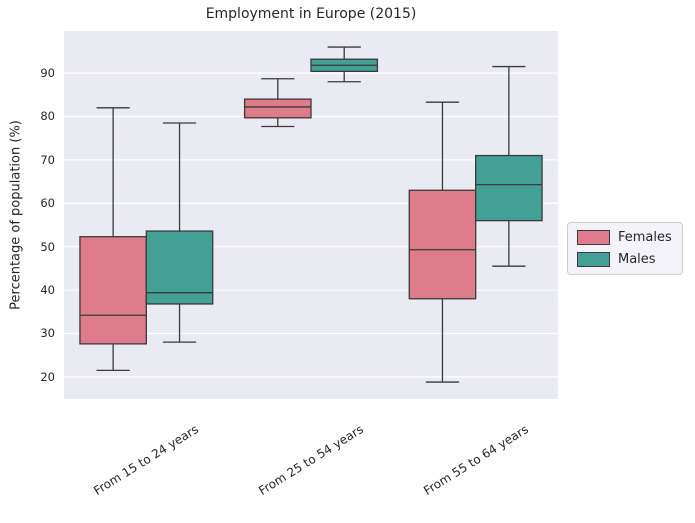 The width and height of the screenshot is (695, 523). Describe the element at coordinates (47, 376) in the screenshot. I see `y-tick-label: 20` at that location.